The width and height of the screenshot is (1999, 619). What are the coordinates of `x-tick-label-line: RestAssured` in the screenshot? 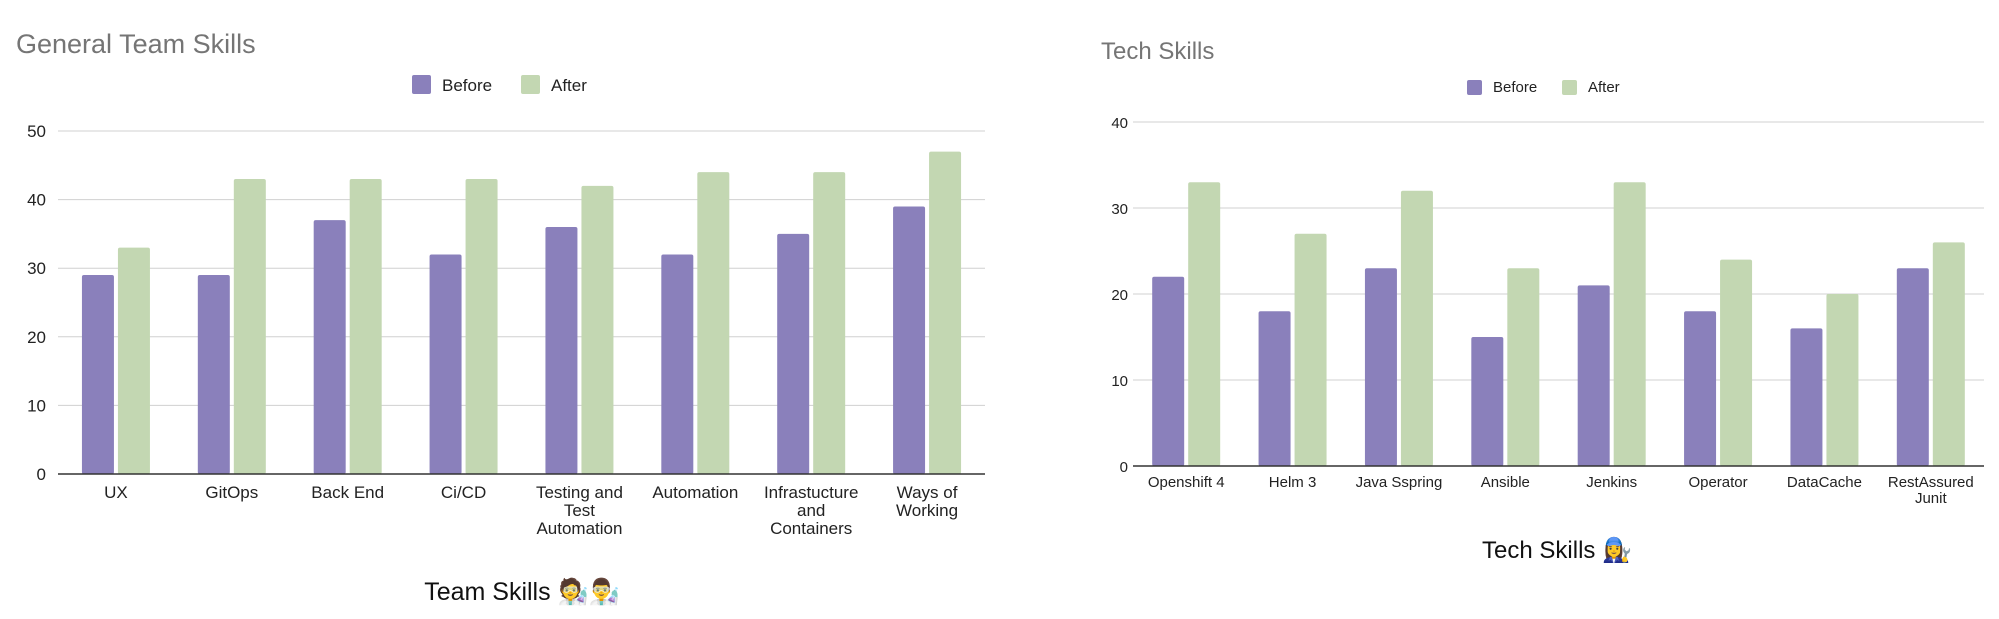 It's located at (1931, 482).